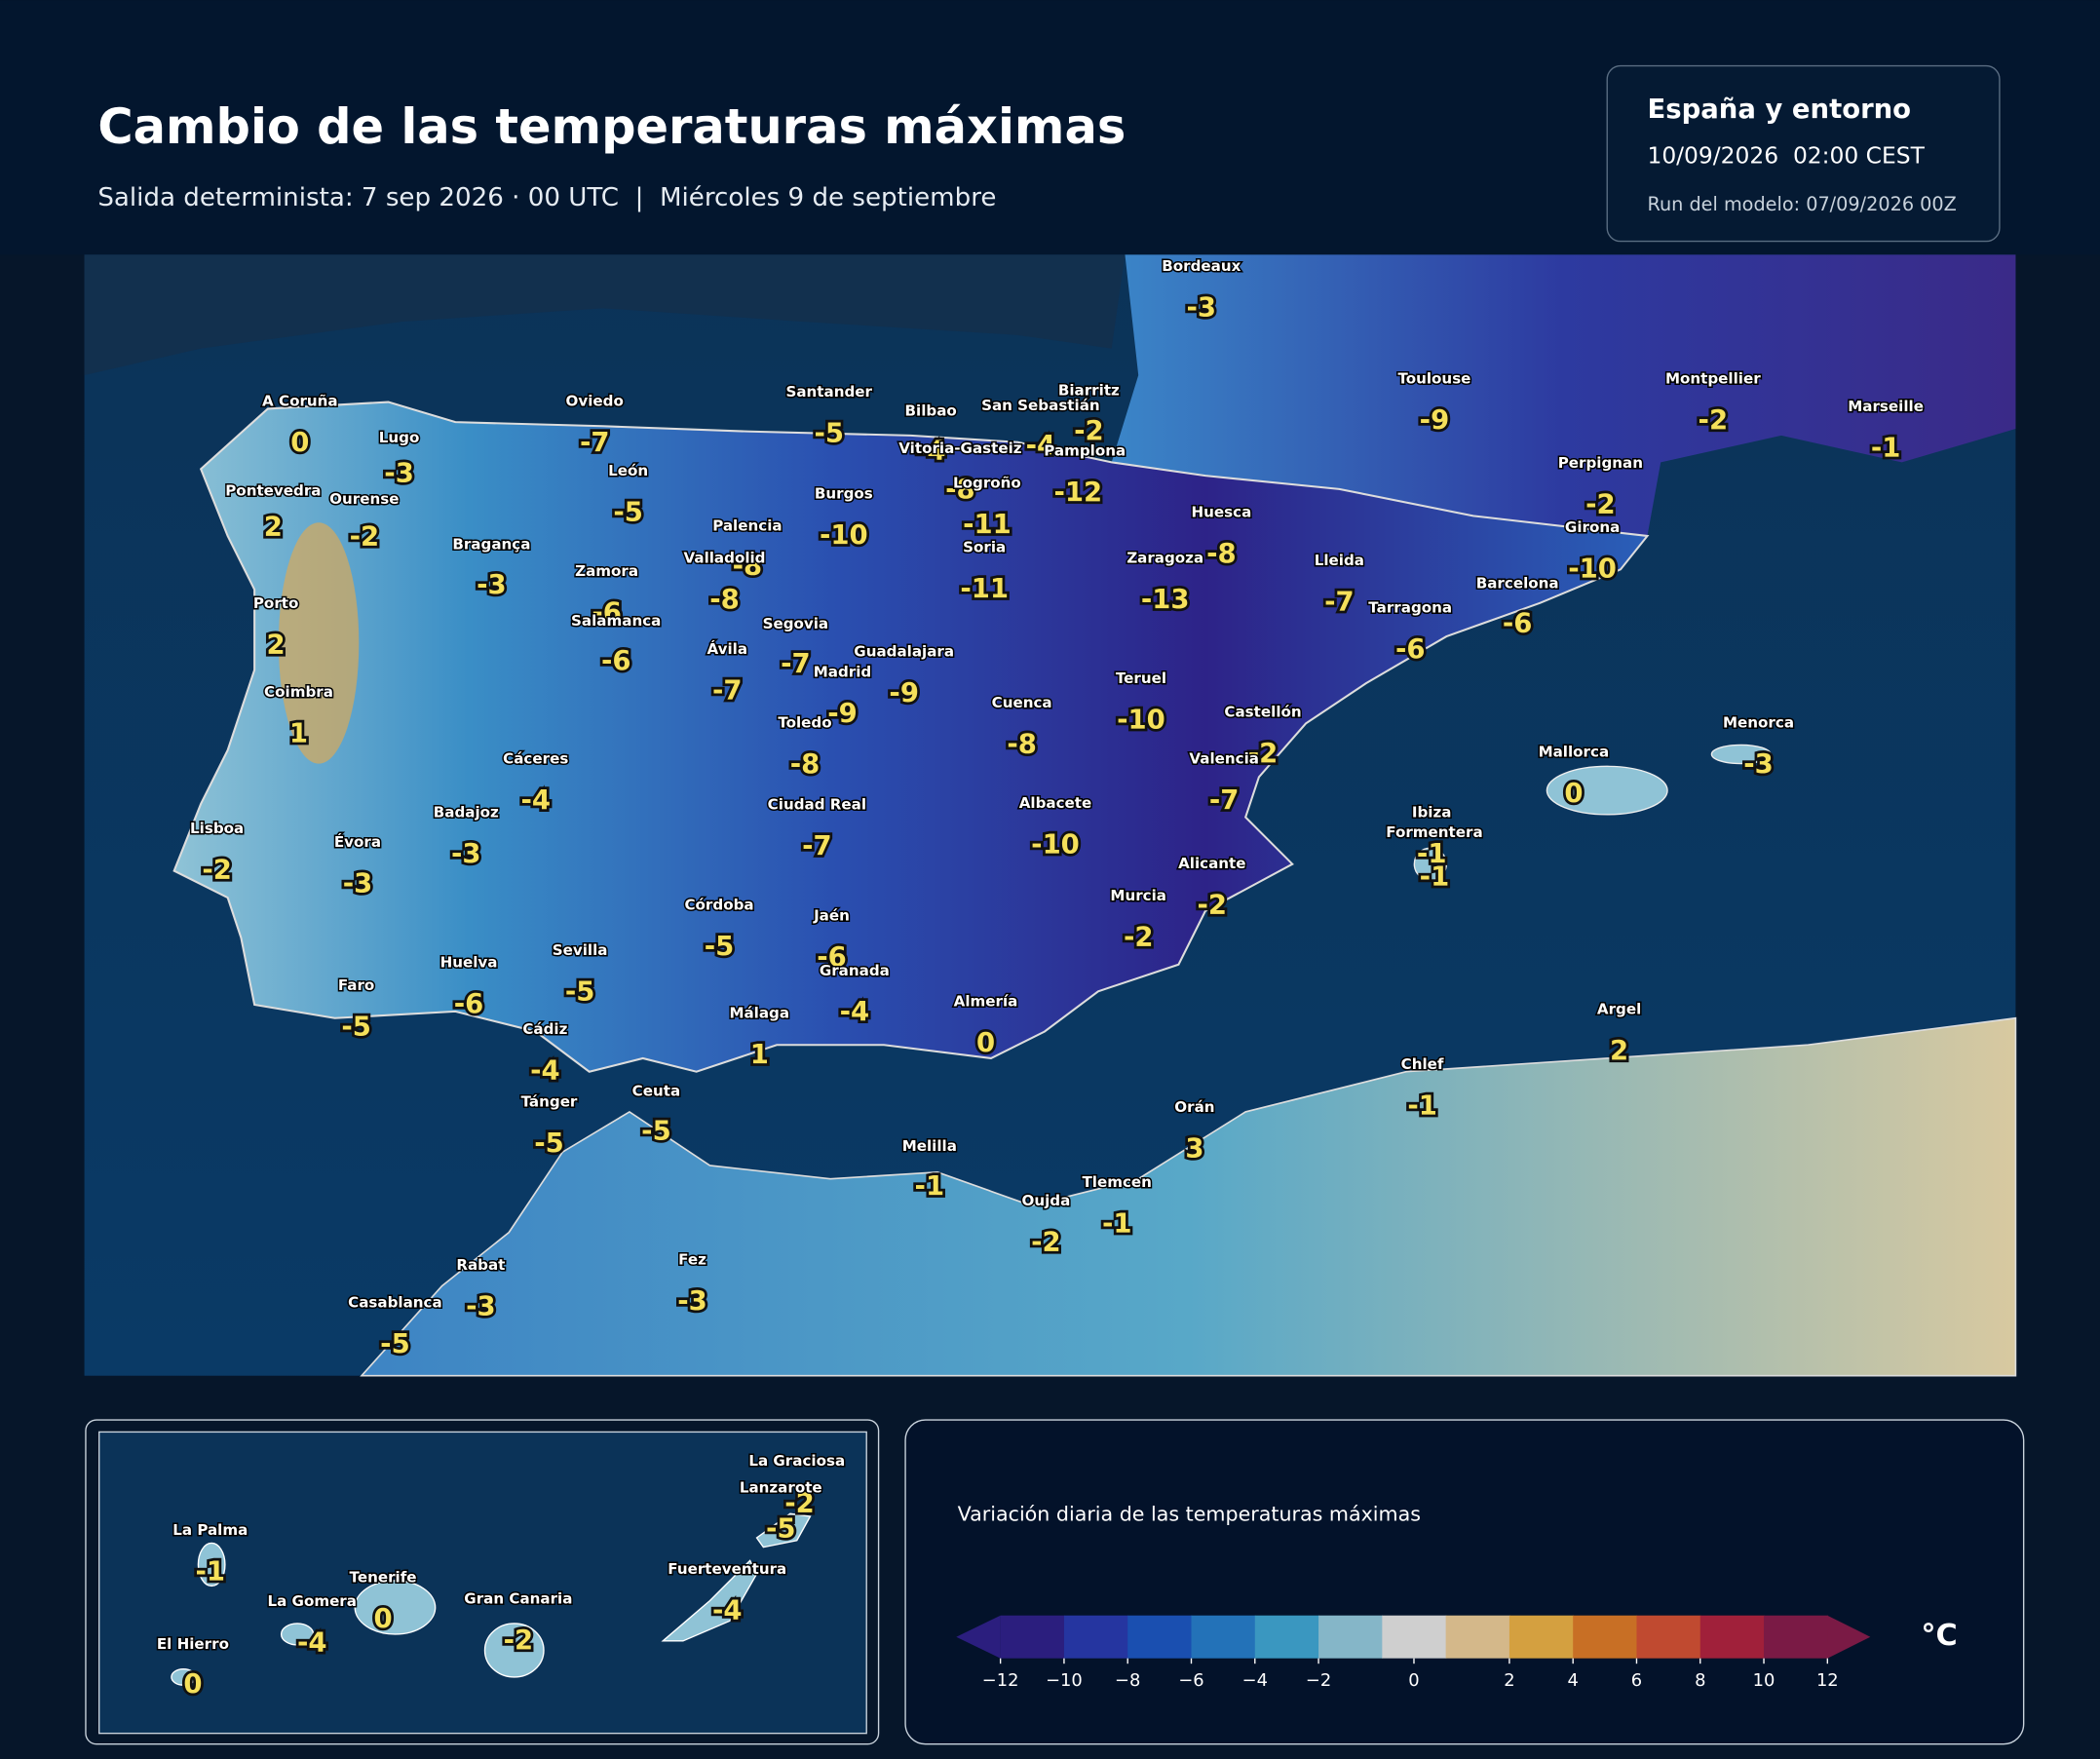 The image size is (2100, 1759). I want to click on city-name: Málaga, so click(759, 1014).